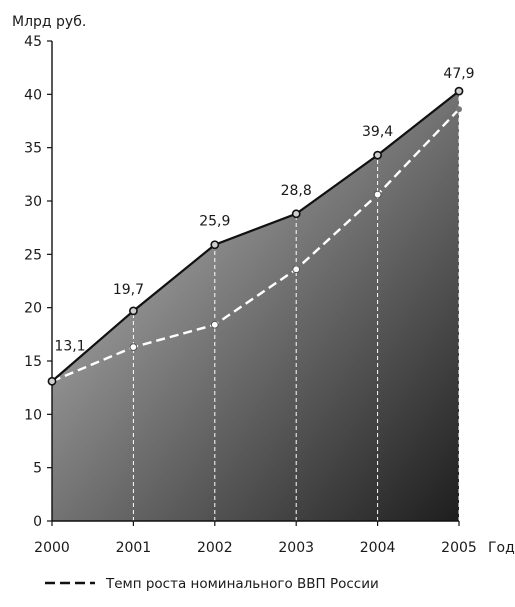 The height and width of the screenshot is (607, 515). I want to click on x-axis-title: Год, so click(501, 548).